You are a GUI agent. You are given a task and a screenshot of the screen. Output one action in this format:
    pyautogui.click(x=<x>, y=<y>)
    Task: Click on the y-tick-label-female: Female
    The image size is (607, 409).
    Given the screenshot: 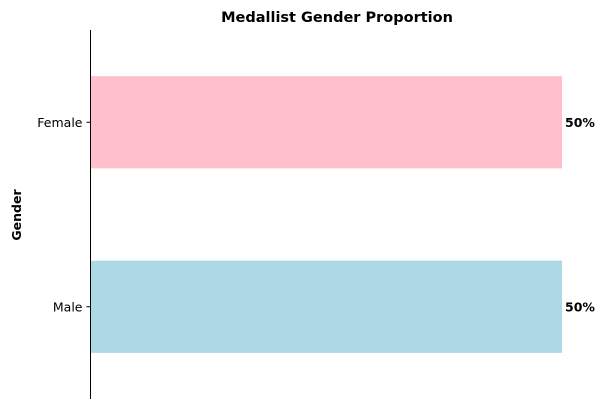 What is the action you would take?
    pyautogui.click(x=60, y=122)
    